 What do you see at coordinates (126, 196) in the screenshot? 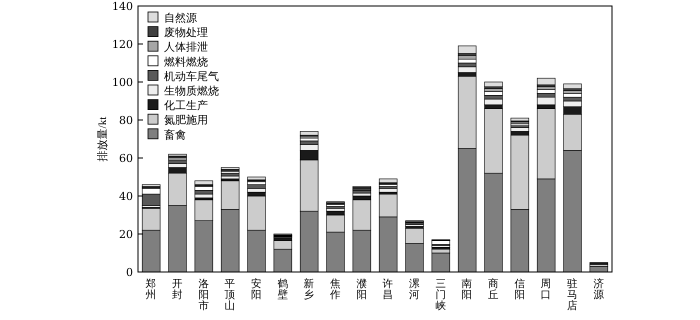
I see `y-tick-label: 40` at bounding box center [126, 196].